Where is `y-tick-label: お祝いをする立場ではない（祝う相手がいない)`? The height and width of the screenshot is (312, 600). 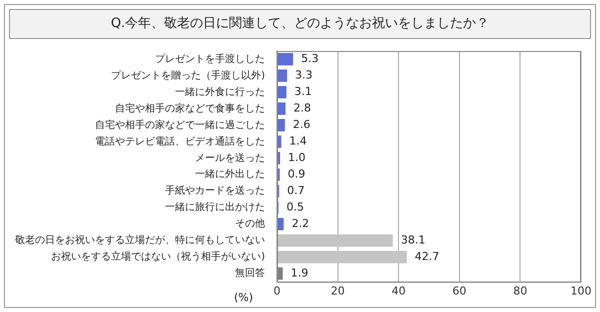
y-tick-label: お祝いをする立場ではない（祝う相手がいない) is located at coordinates (158, 256).